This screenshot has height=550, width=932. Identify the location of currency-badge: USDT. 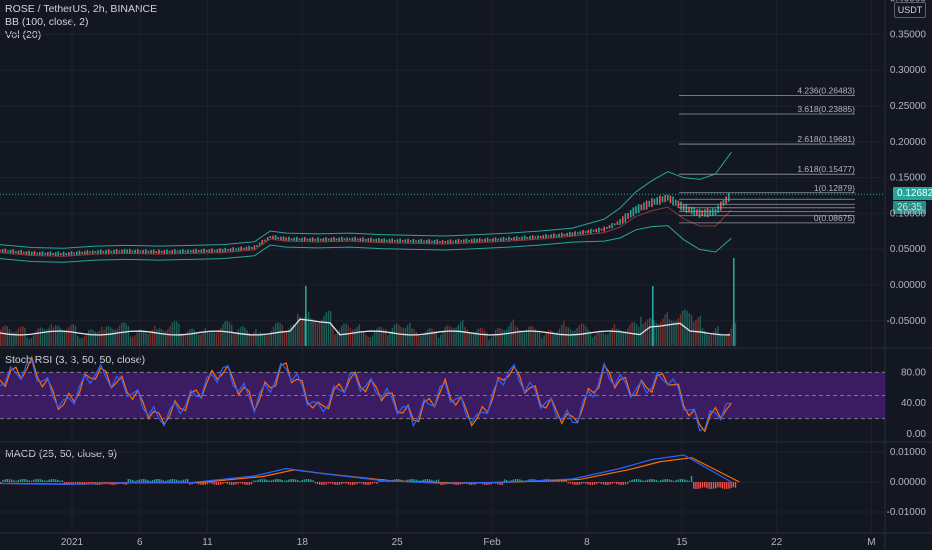
(910, 10).